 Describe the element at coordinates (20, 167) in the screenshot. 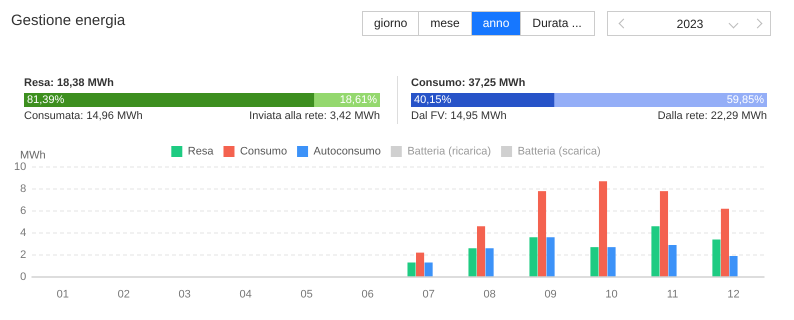

I see `y-tick-label: 10` at that location.